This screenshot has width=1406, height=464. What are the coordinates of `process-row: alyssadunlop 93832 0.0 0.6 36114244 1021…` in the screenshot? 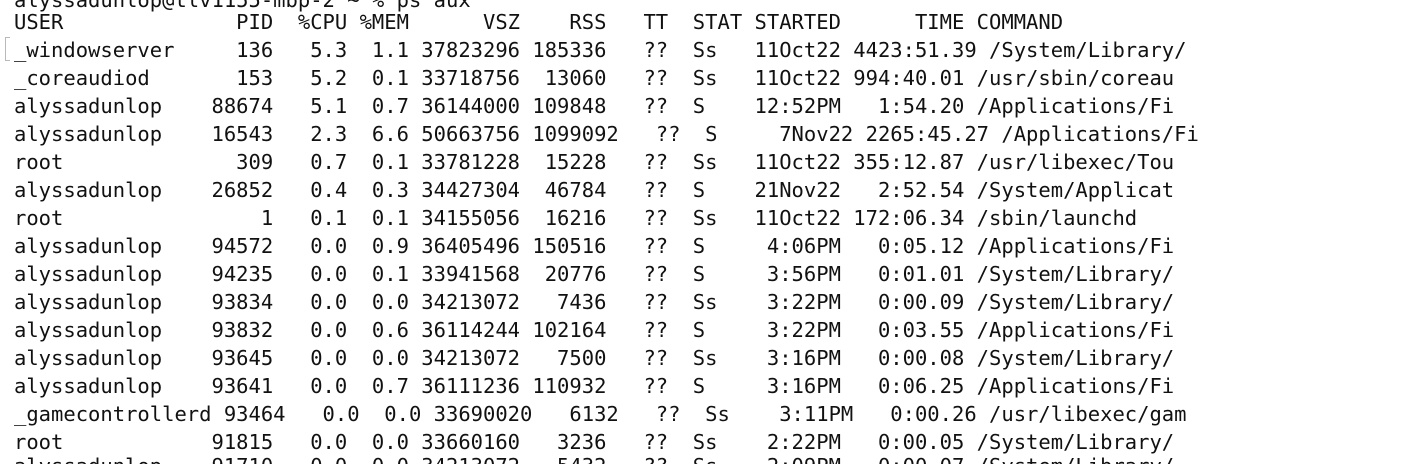 It's located at (594, 330).